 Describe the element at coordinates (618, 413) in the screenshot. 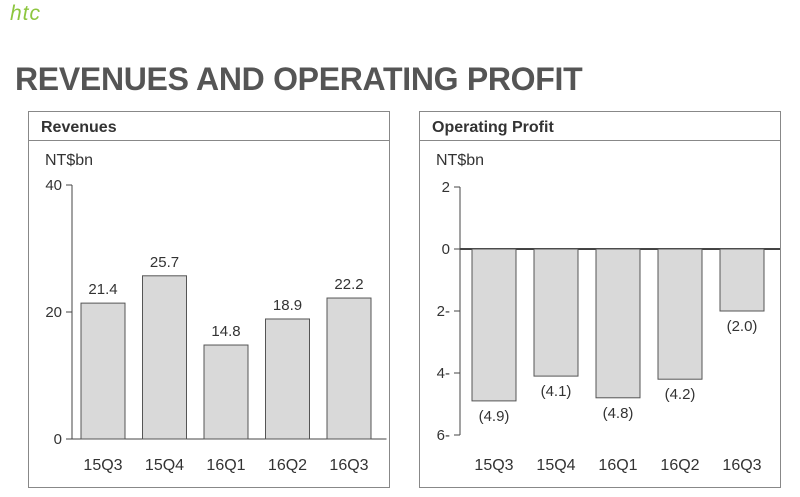

I see `data-label: (4.8)` at that location.